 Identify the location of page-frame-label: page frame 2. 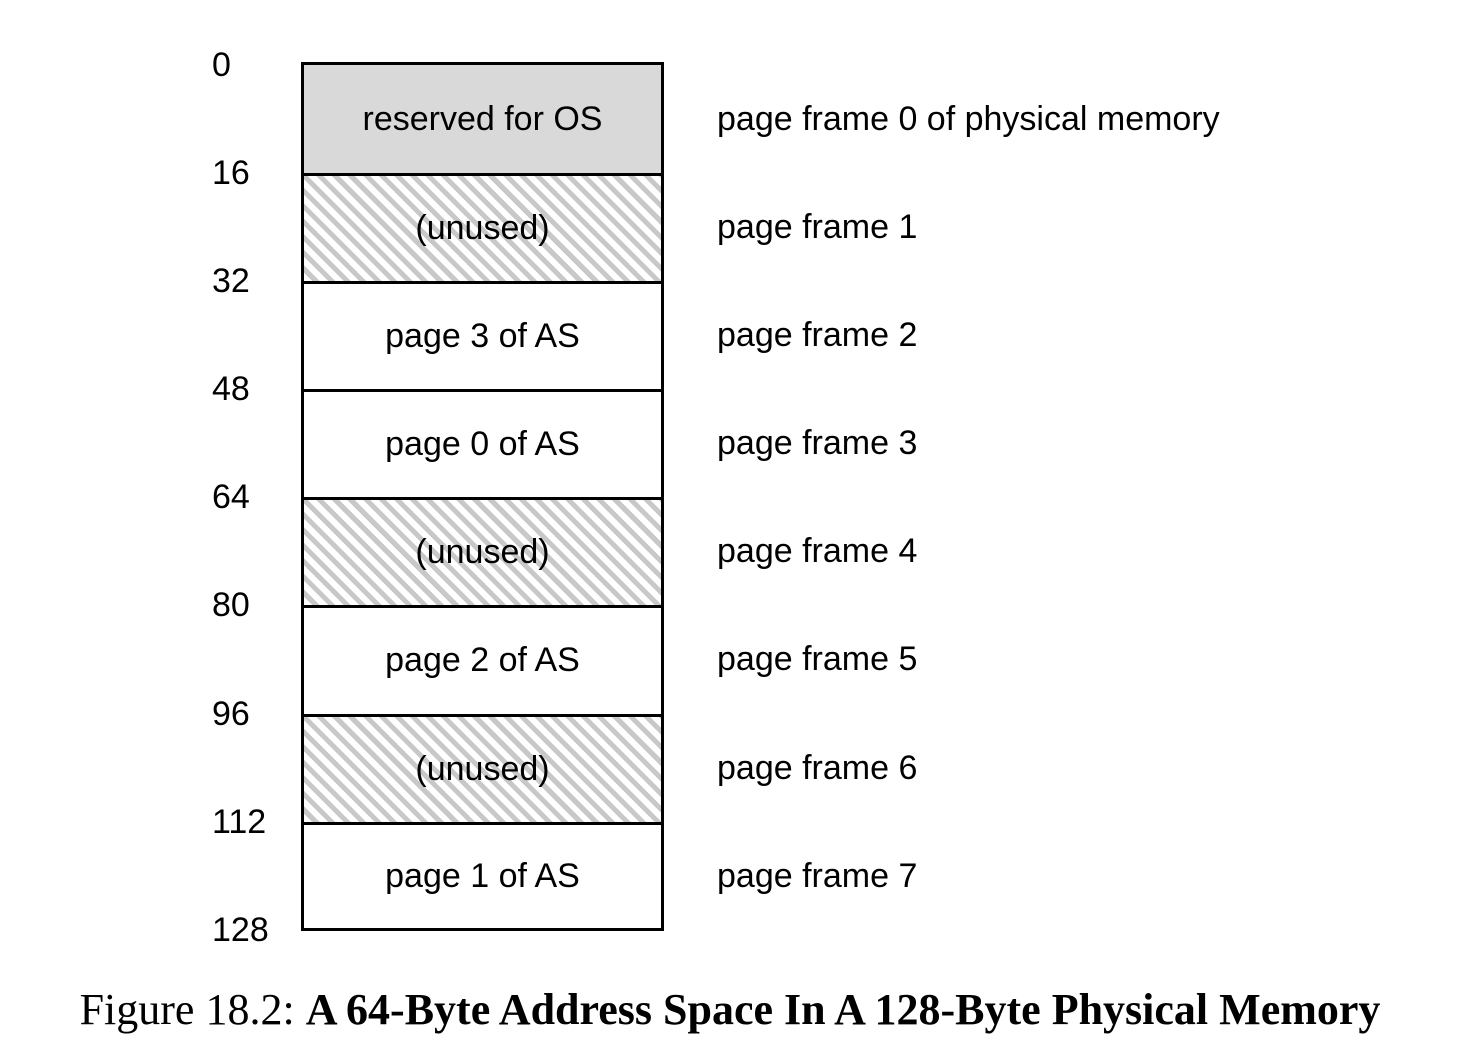
(817, 335).